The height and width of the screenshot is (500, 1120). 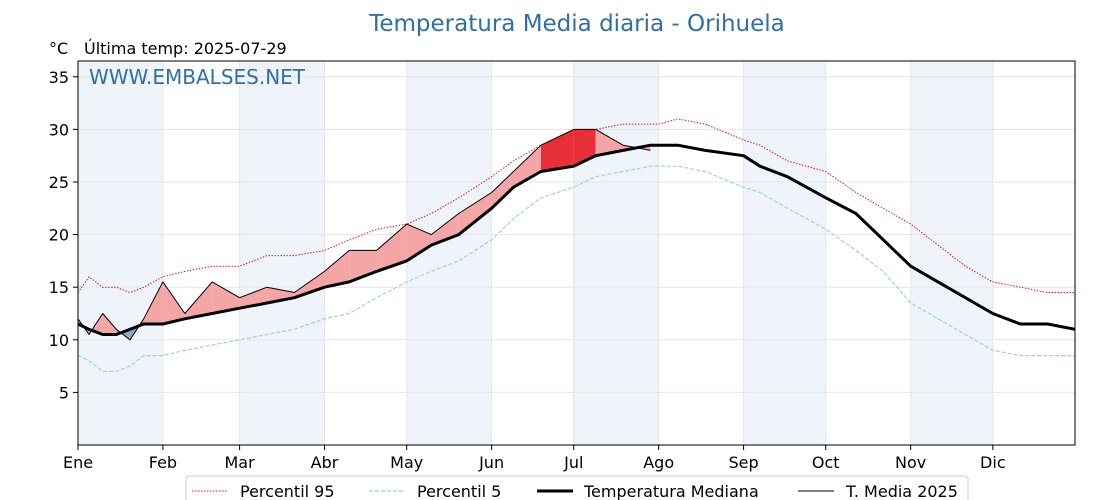 I want to click on x-tick-label-Feb: Feb, so click(x=163, y=462).